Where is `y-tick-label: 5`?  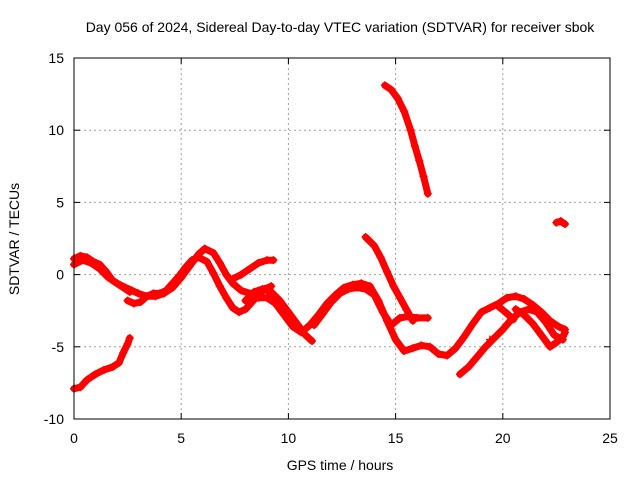
y-tick-label: 5 is located at coordinates (60, 202).